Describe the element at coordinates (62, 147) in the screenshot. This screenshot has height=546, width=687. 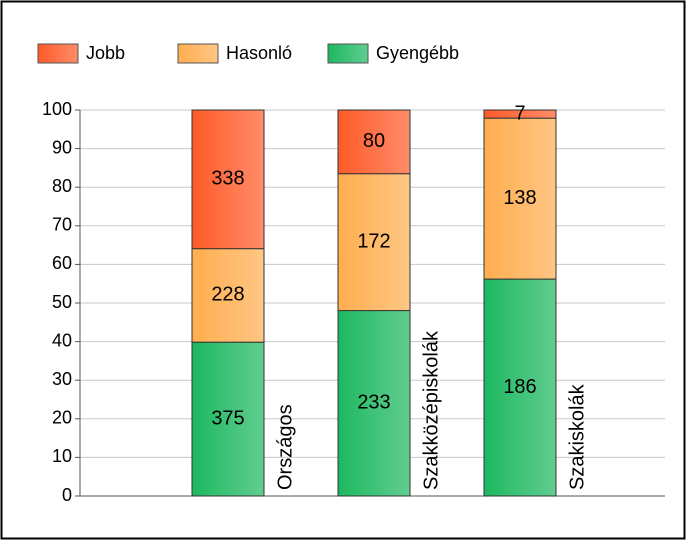
I see `y-tick-label: 90` at that location.